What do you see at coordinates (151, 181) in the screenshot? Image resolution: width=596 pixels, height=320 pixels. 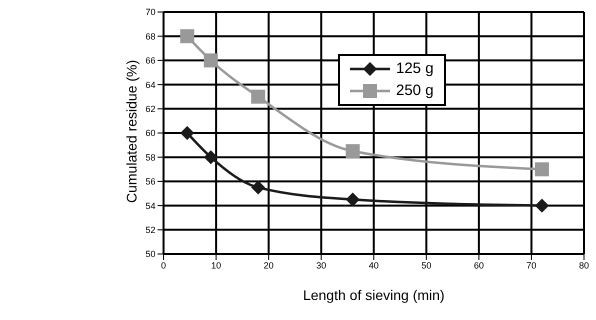 I see `y-tick-label: 56` at bounding box center [151, 181].